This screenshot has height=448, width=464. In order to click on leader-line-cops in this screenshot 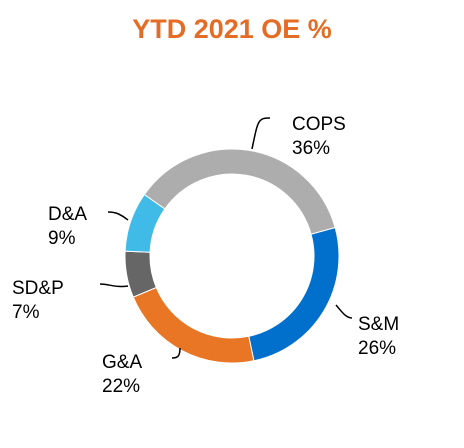, I will do `click(261, 133)`.